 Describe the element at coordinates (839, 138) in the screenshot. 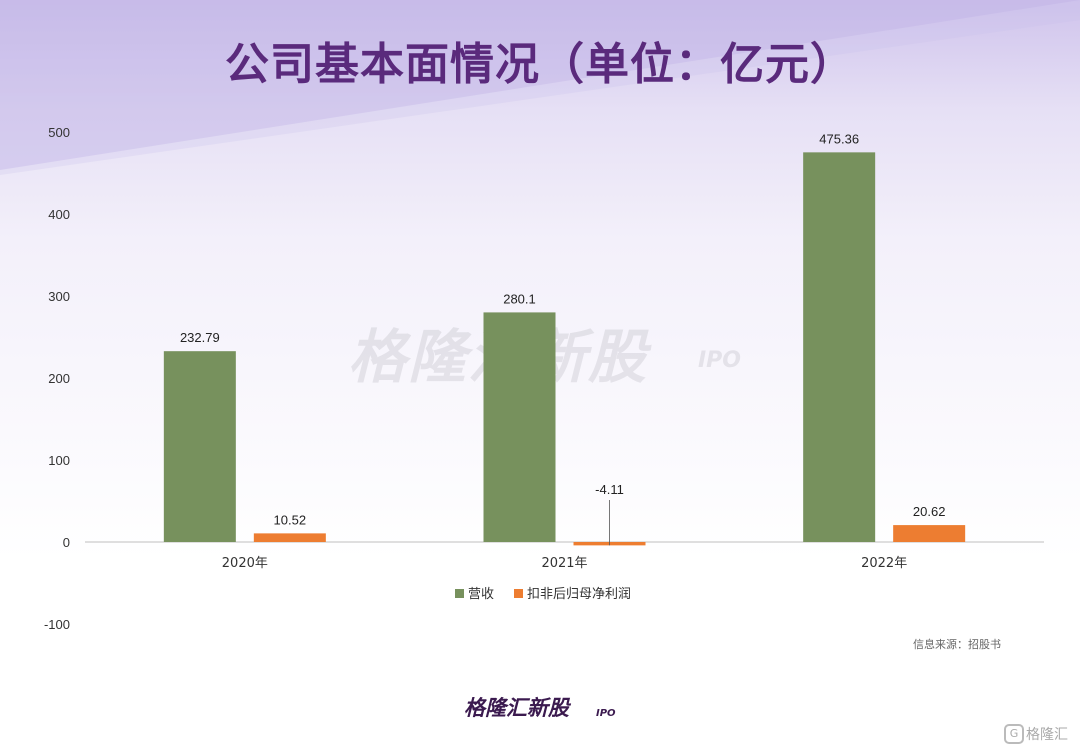

I see `data-label: 475.36` at that location.